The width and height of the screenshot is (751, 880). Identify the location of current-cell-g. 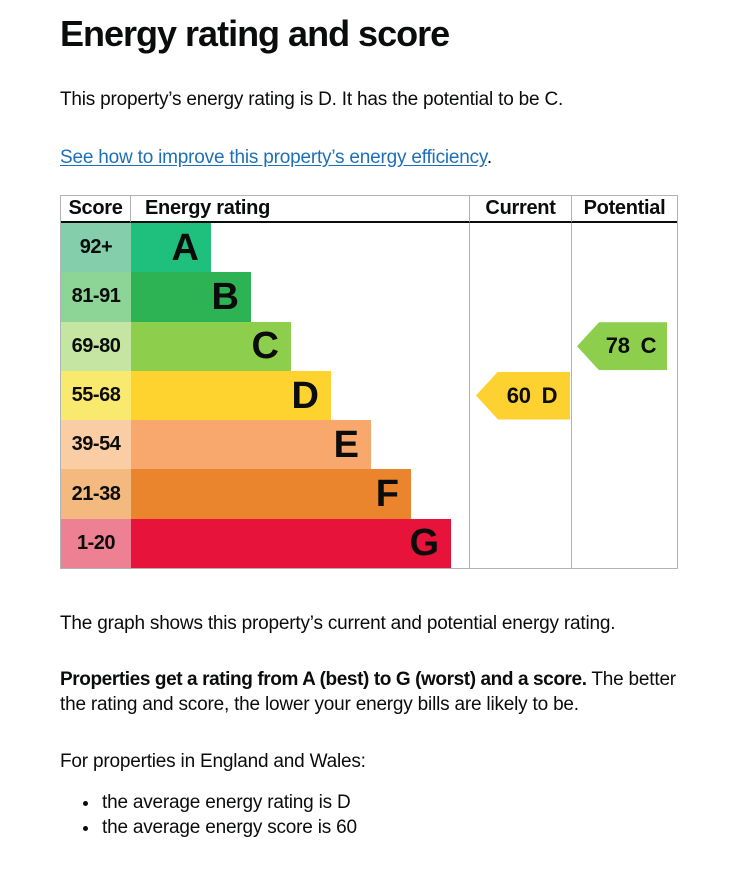
(520, 543).